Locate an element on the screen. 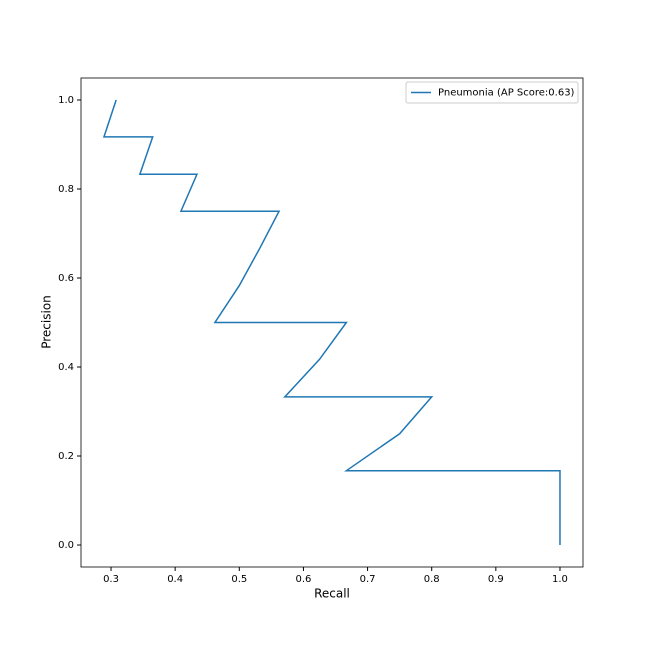  y-tick-label: 0.2 is located at coordinates (66, 456).